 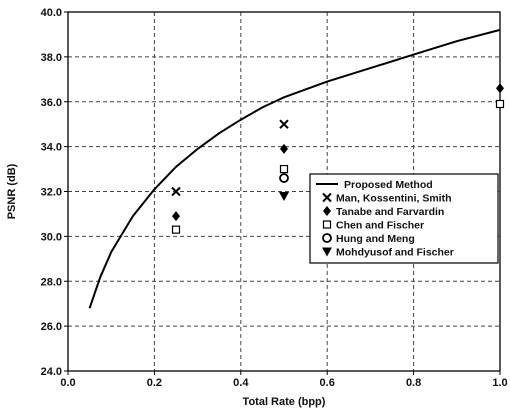 What do you see at coordinates (51, 103) in the screenshot?
I see `y-tick-label: 36.0` at bounding box center [51, 103].